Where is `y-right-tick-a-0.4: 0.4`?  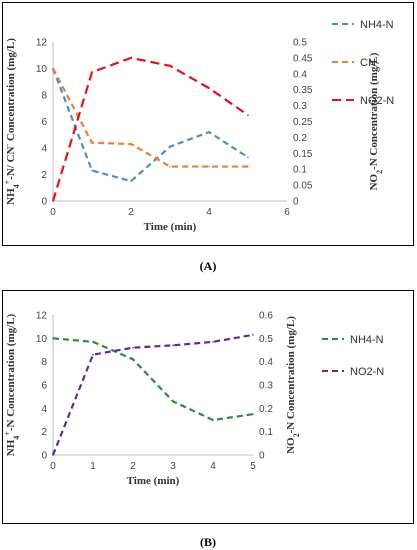 y-right-tick-a-0.4: 0.4 is located at coordinates (300, 74).